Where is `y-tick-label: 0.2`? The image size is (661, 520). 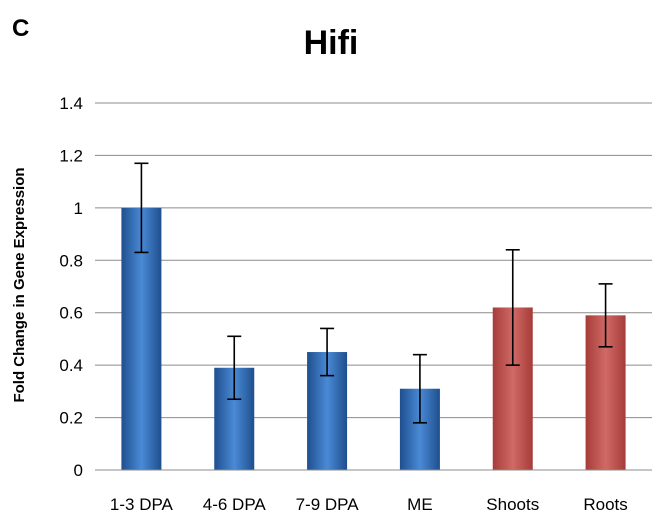 y-tick-label: 0.2 is located at coordinates (71, 418).